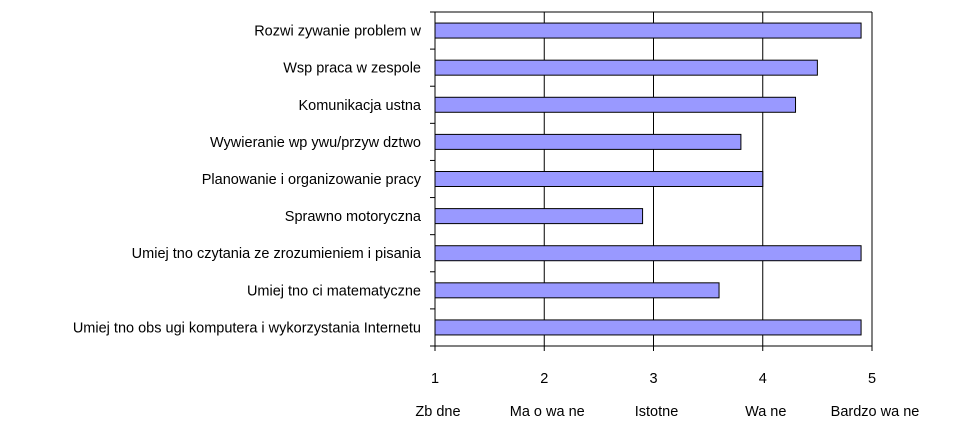 Image resolution: width=958 pixels, height=441 pixels. What do you see at coordinates (359, 106) in the screenshot?
I see `category-label-3: Komunikacja ustna` at bounding box center [359, 106].